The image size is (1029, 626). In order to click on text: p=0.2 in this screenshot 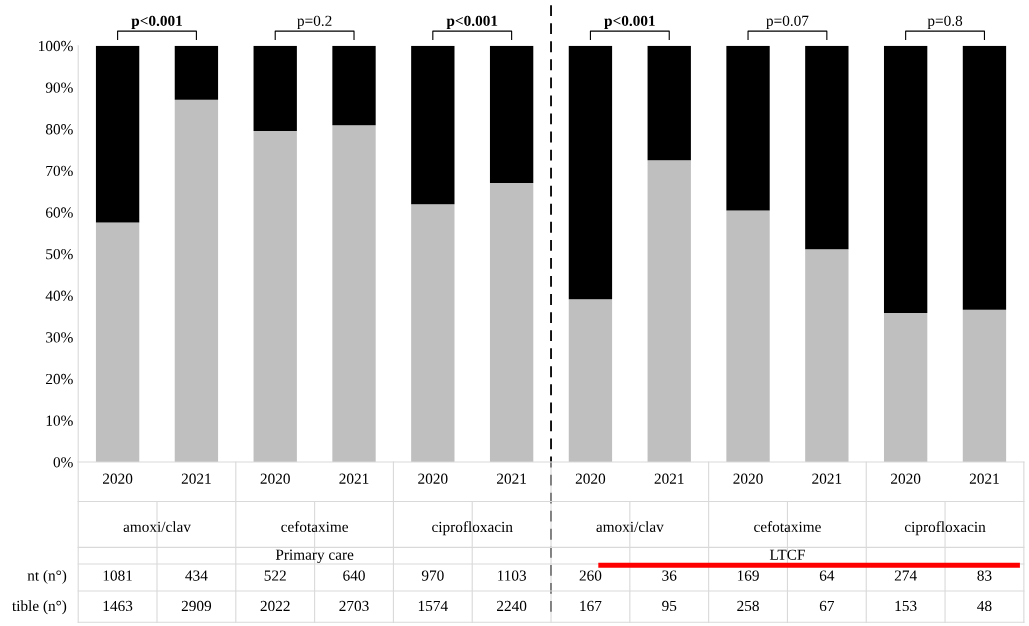, I will do `click(314, 22)`.